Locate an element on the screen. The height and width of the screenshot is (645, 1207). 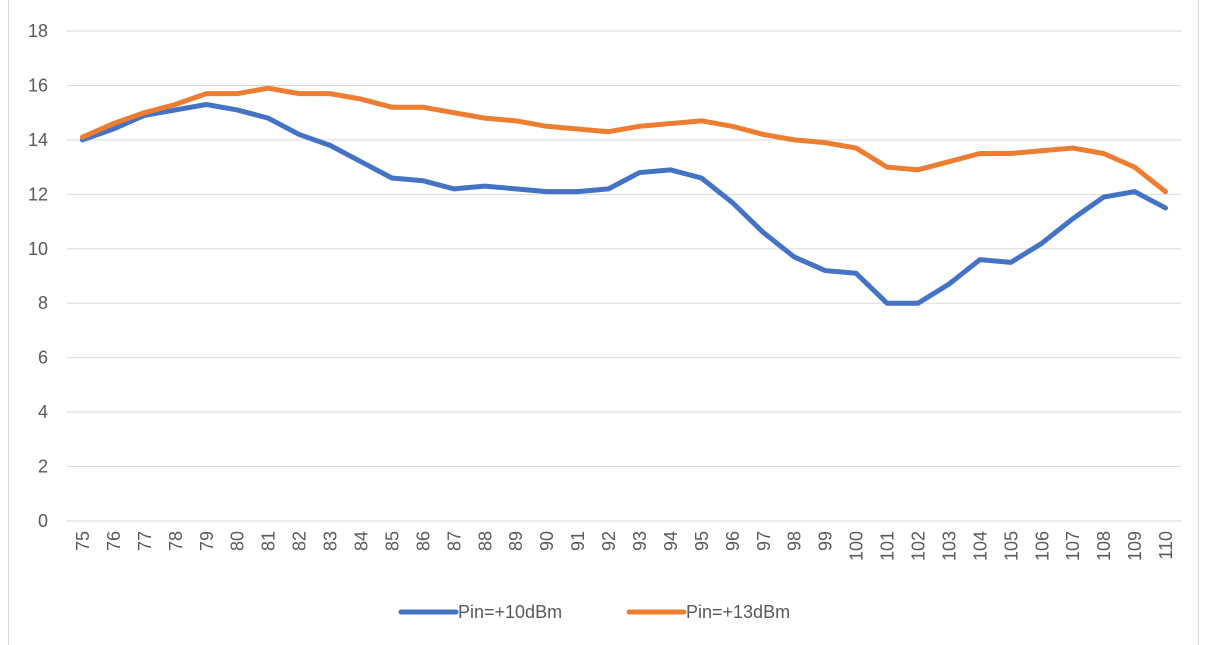
x-tick-label: 98 is located at coordinates (795, 541).